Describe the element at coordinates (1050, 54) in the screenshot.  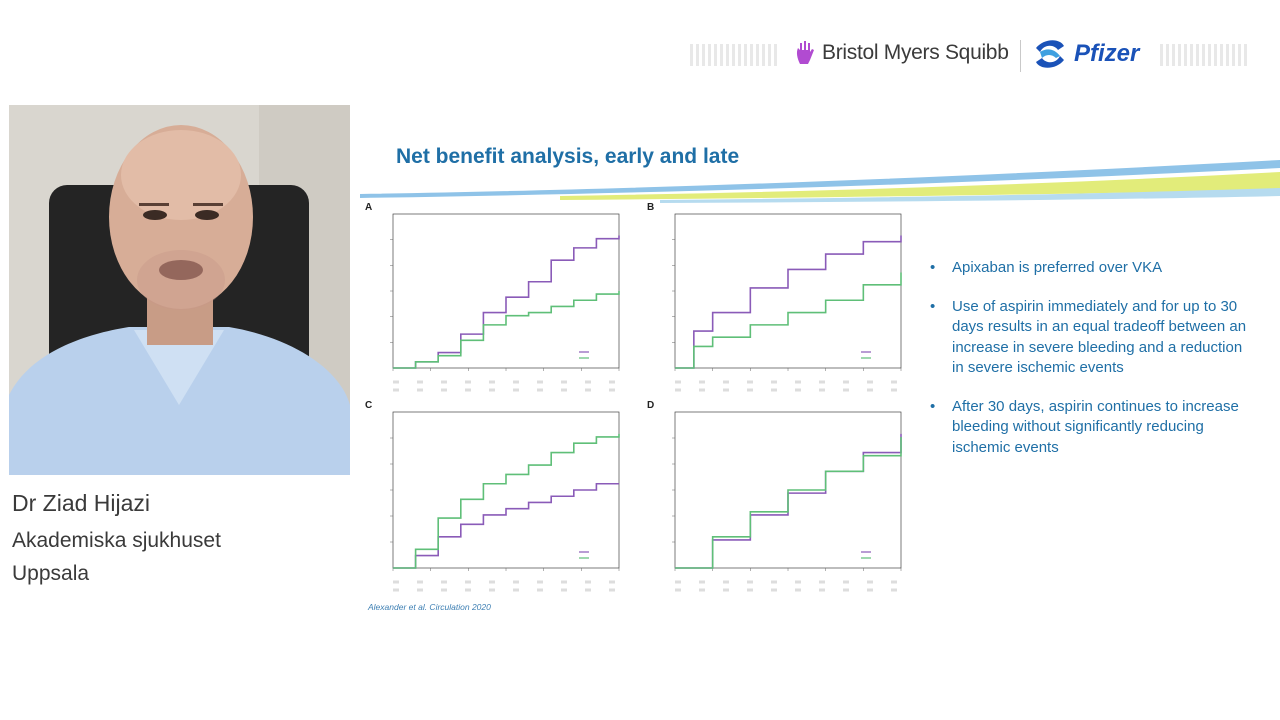
I see `pfizer-helix-icon` at that location.